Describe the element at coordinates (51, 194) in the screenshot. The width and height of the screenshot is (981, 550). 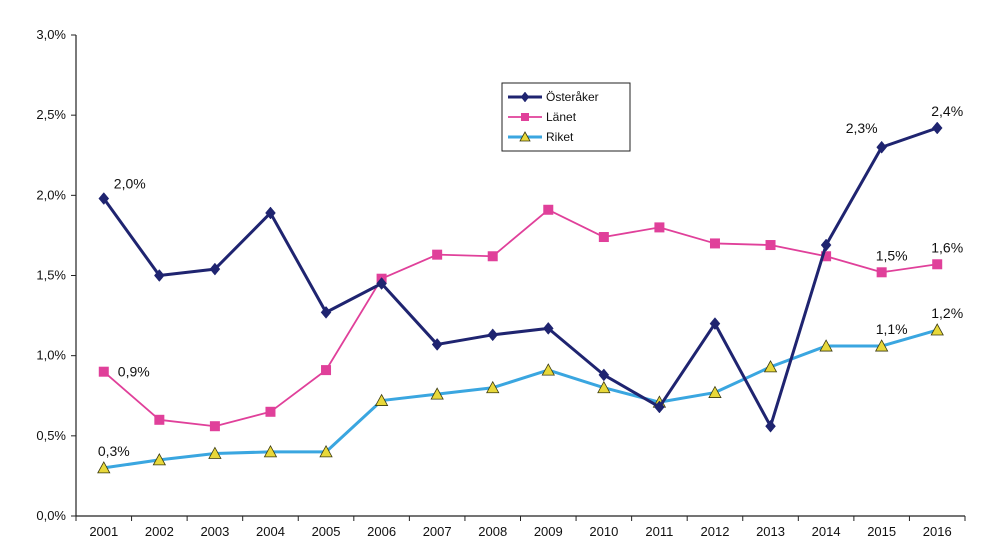
I see `y-tick-label: 2,0%` at that location.